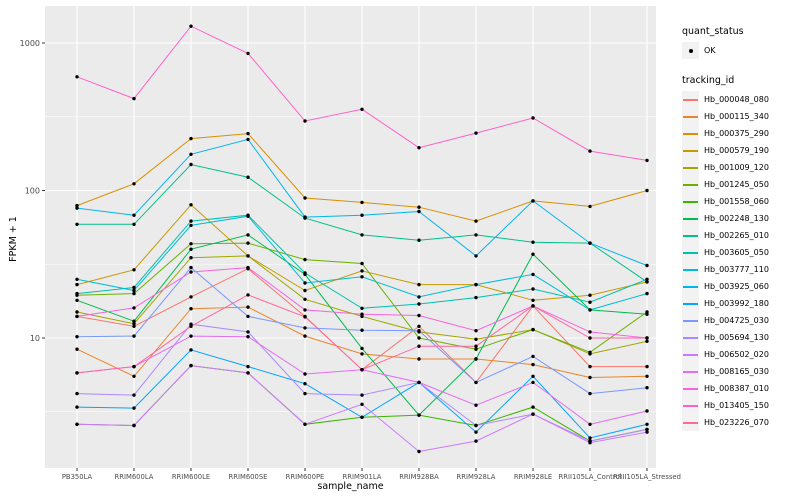 This screenshot has width=800, height=500. I want to click on legend-item-Hb_005694_130: Hb_005694_130, so click(741, 337).